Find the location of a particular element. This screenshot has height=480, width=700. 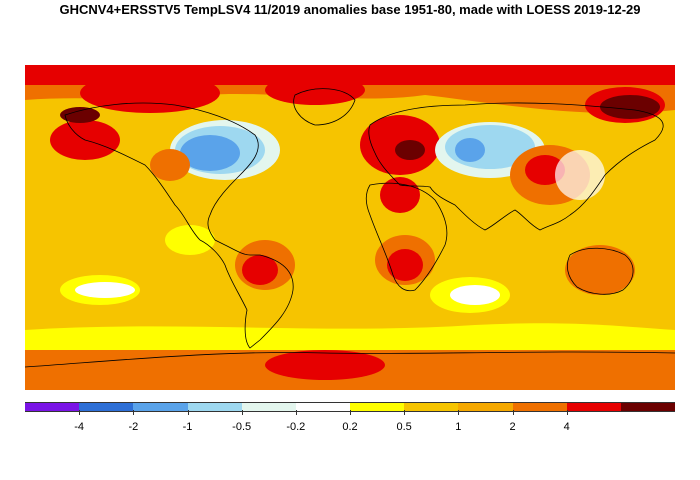

legend-tick-label: -1 is located at coordinates (187, 427).